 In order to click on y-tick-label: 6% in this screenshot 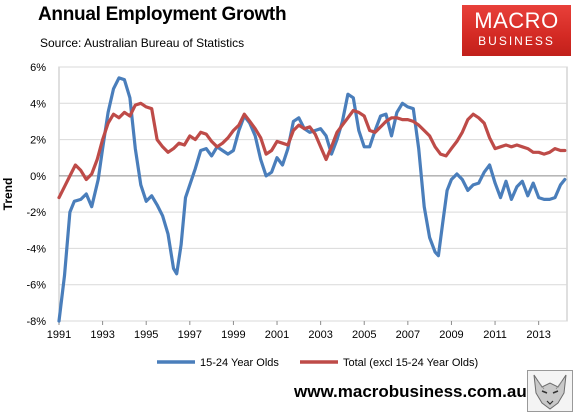, I will do `click(38, 68)`.